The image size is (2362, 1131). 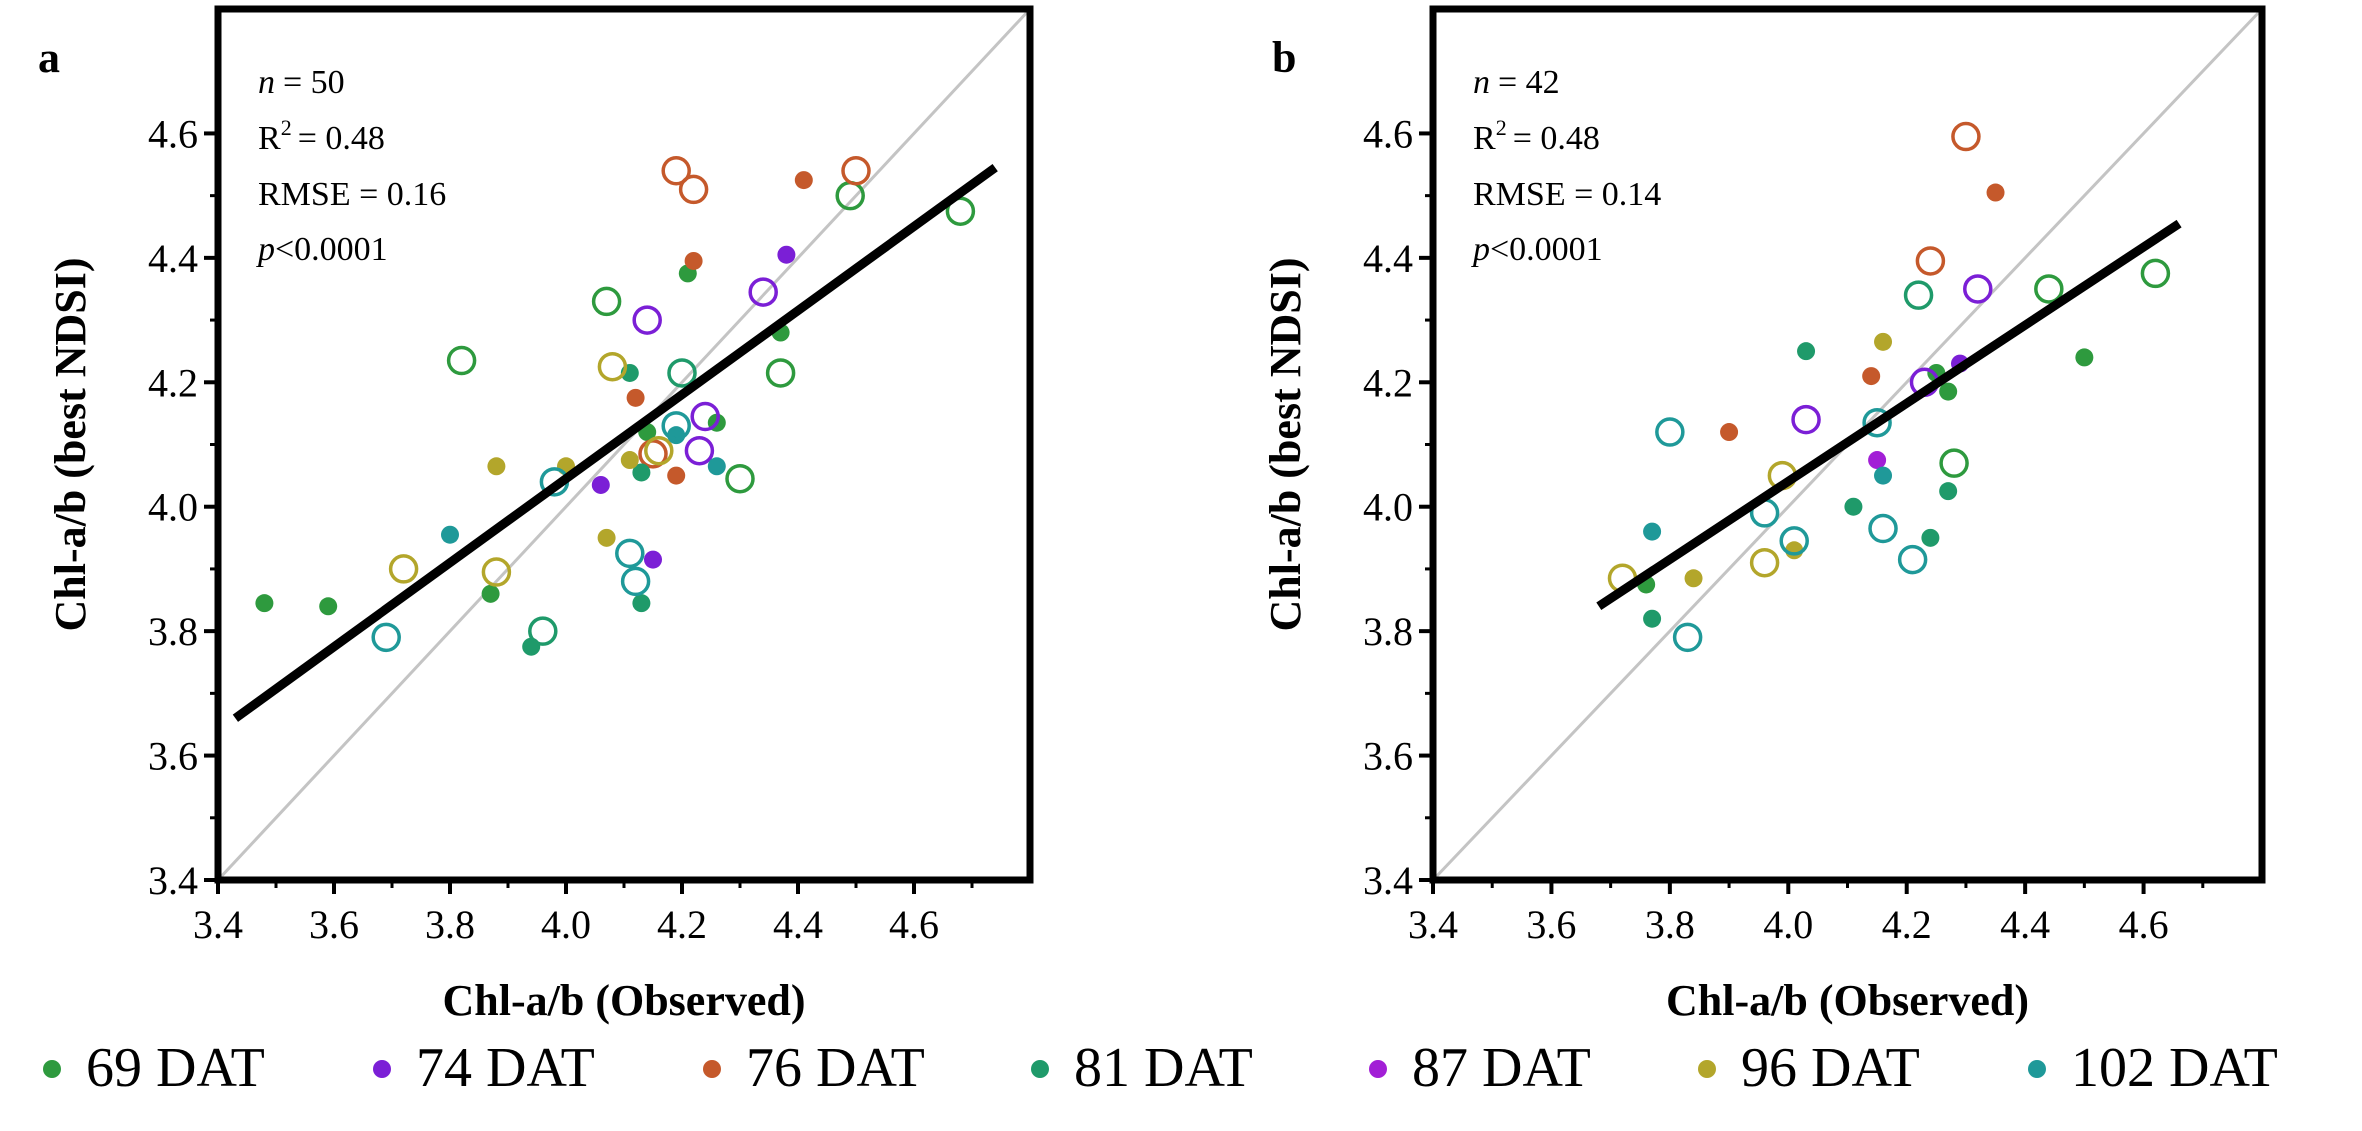 What do you see at coordinates (1484, 138) in the screenshot?
I see `stat-r2-label: R` at bounding box center [1484, 138].